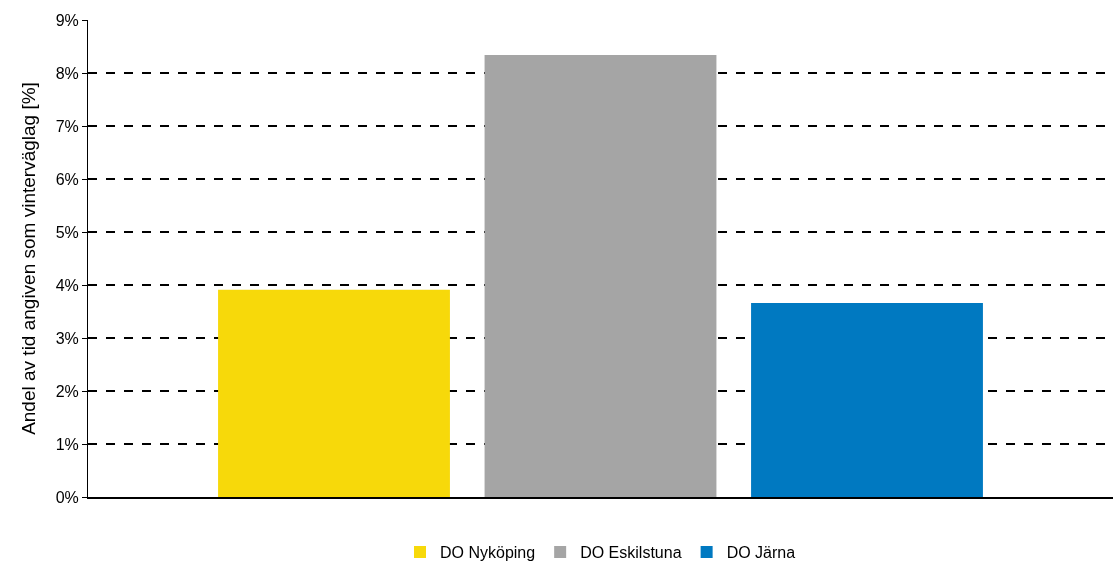  I want to click on y-tick-label: 1%, so click(67, 444).